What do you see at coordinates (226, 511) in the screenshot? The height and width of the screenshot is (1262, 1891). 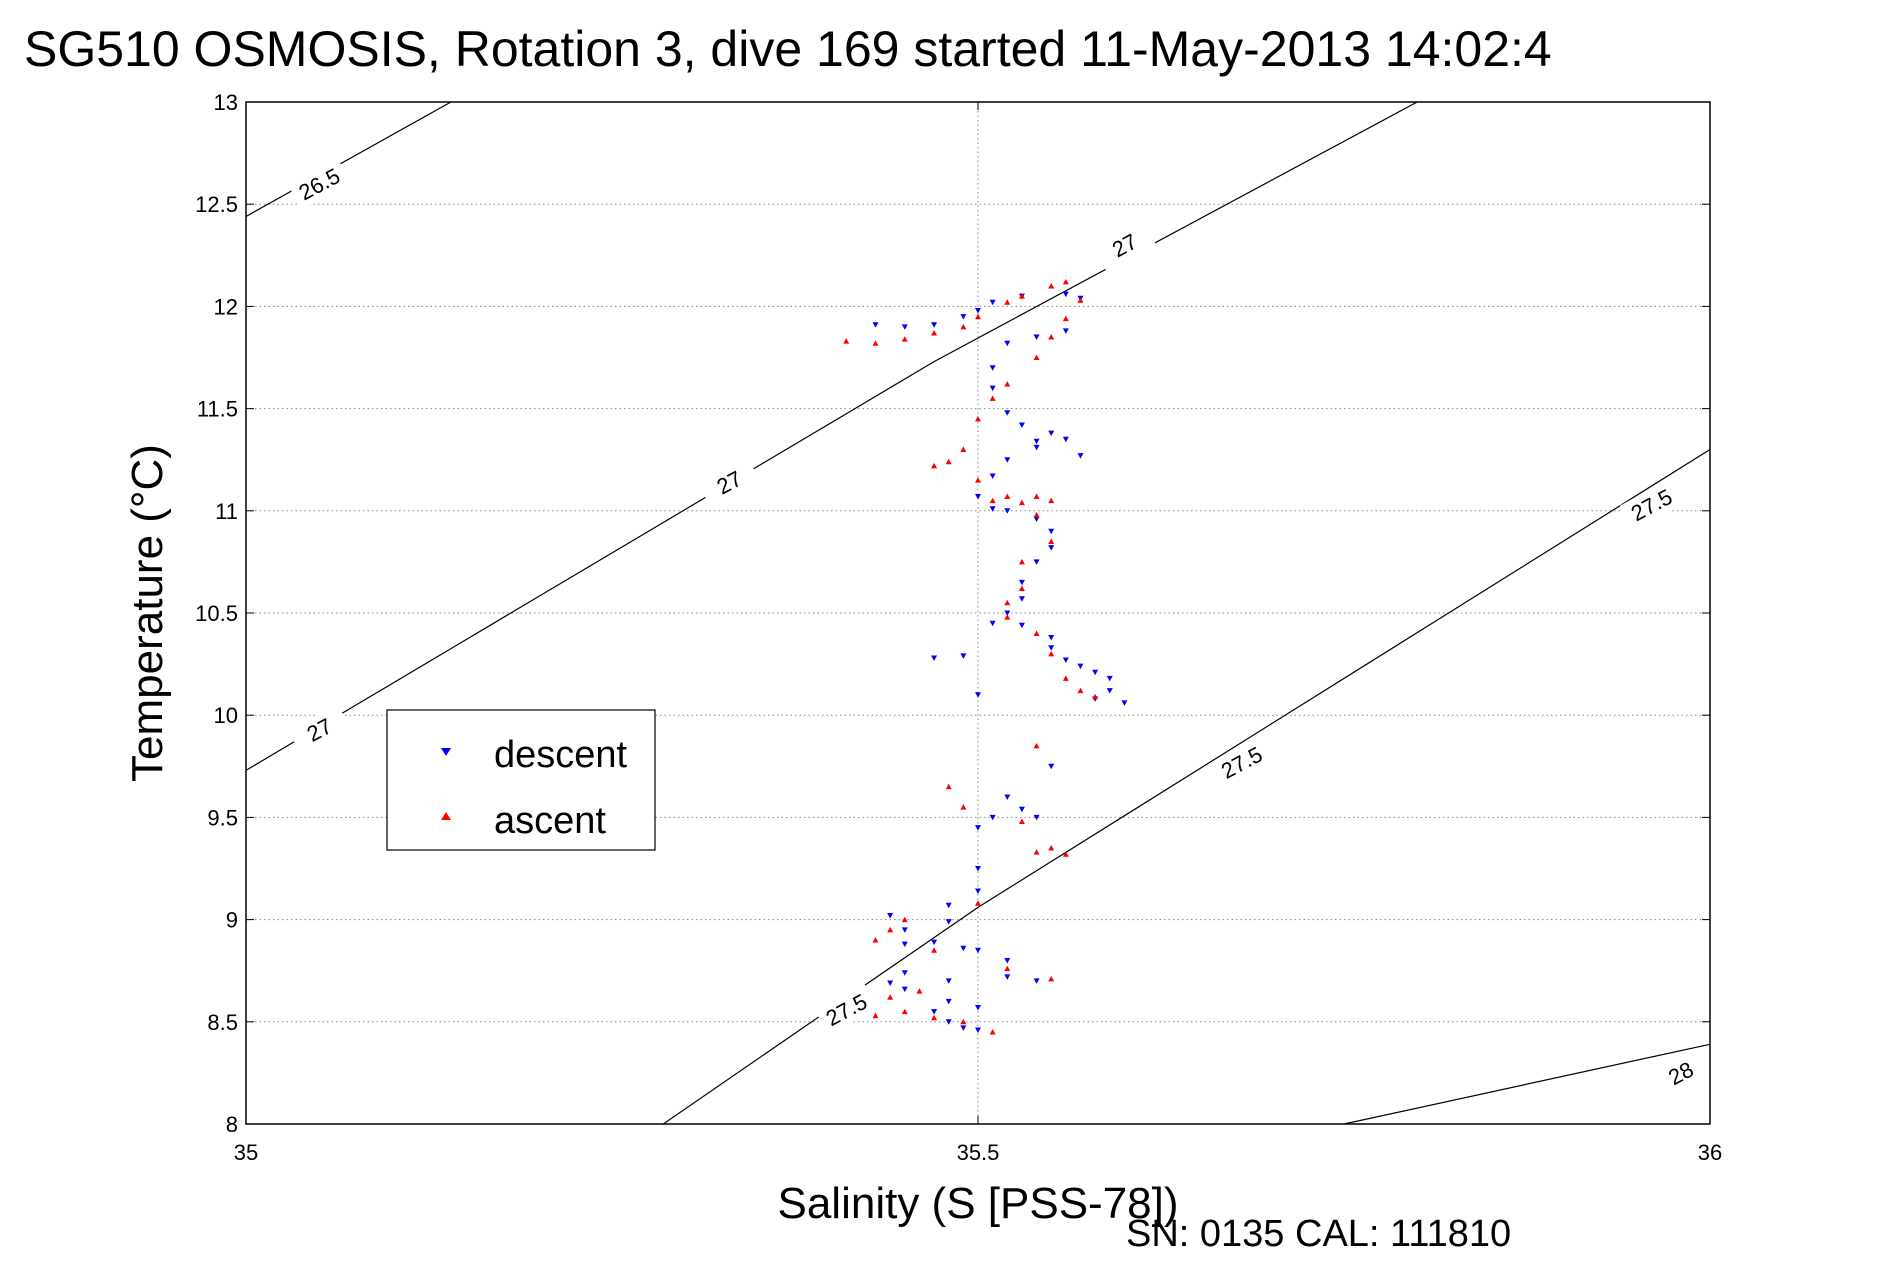 I see `y-tick-label: 11` at bounding box center [226, 511].